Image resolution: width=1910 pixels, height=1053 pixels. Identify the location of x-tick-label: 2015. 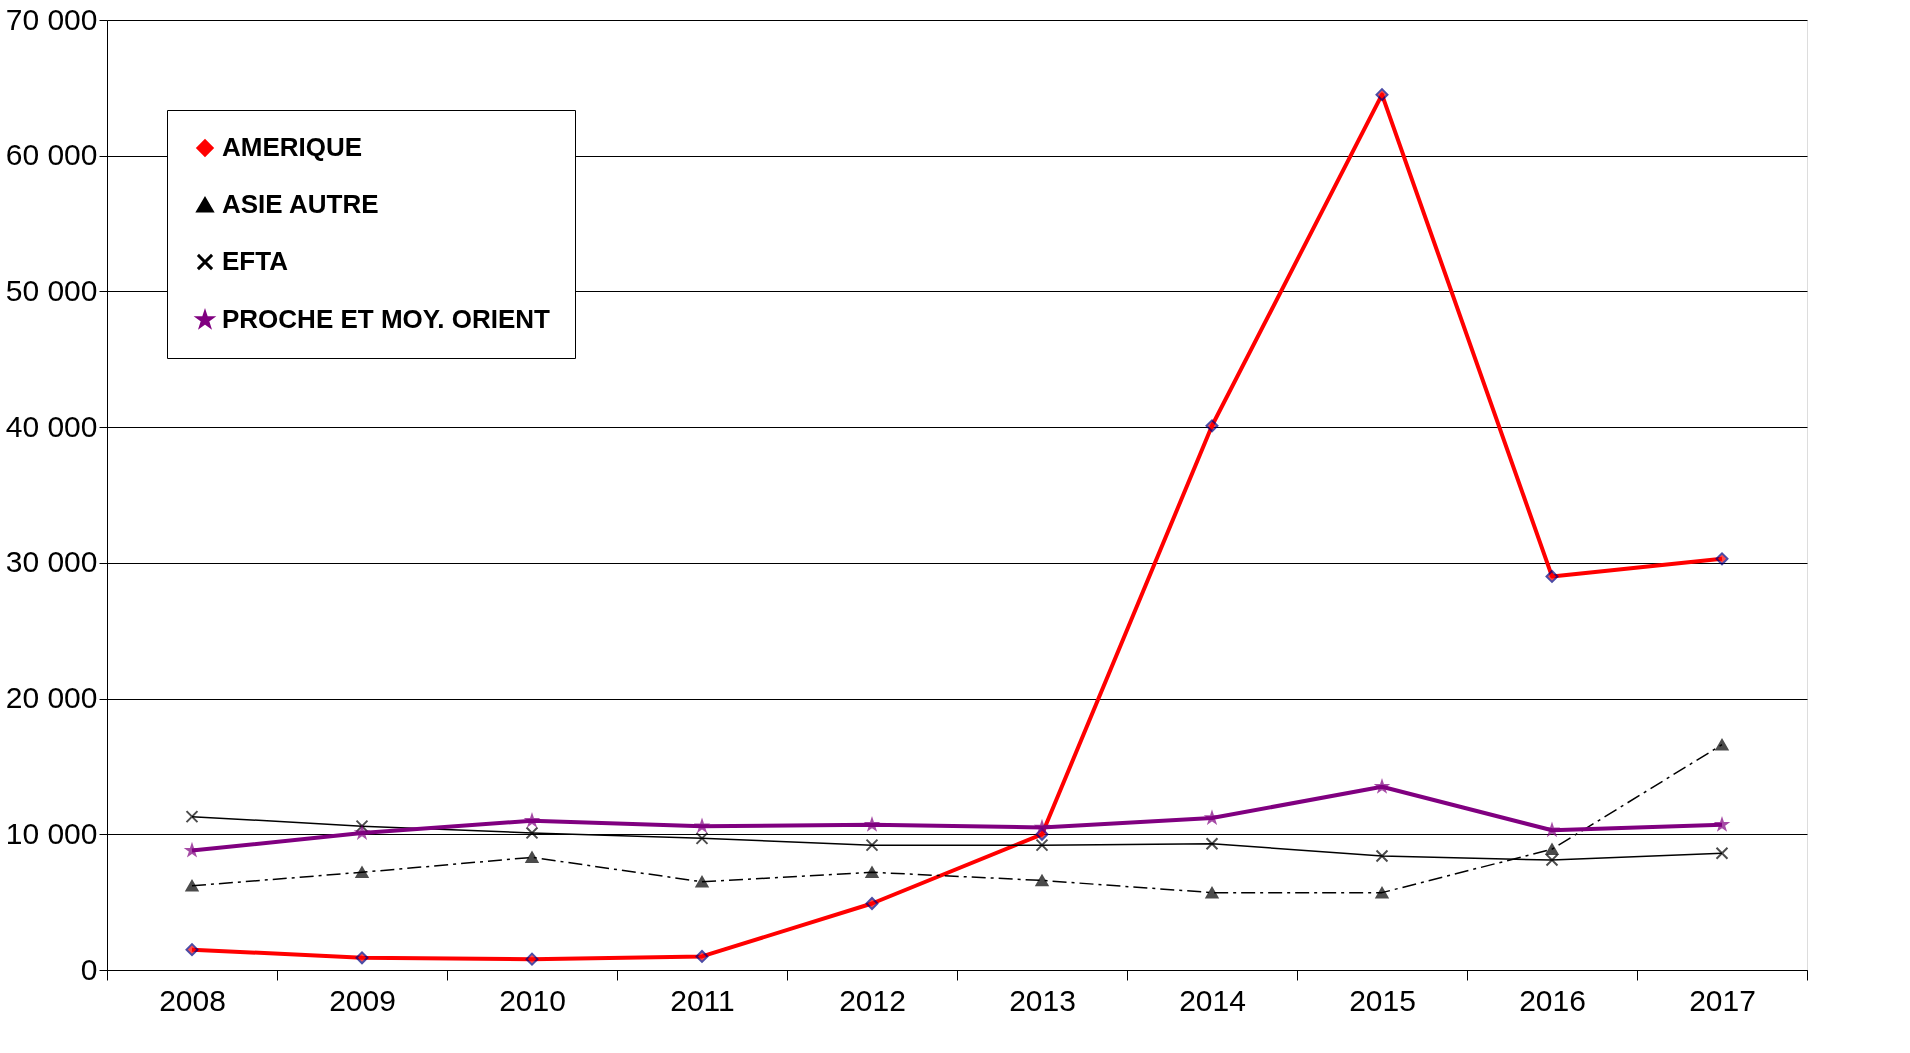
(1382, 1000).